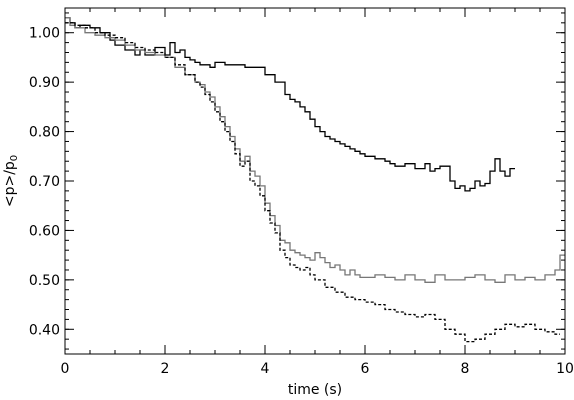 This screenshot has width=574, height=400. I want to click on y-tick-label: 0.70, so click(44, 182).